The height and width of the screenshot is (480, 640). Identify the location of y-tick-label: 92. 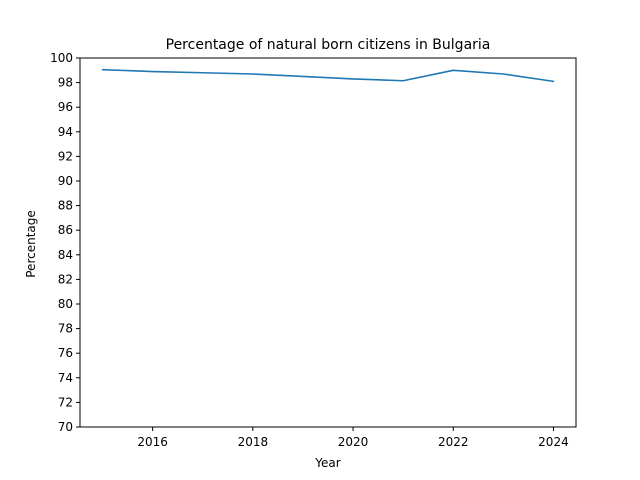
(65, 156).